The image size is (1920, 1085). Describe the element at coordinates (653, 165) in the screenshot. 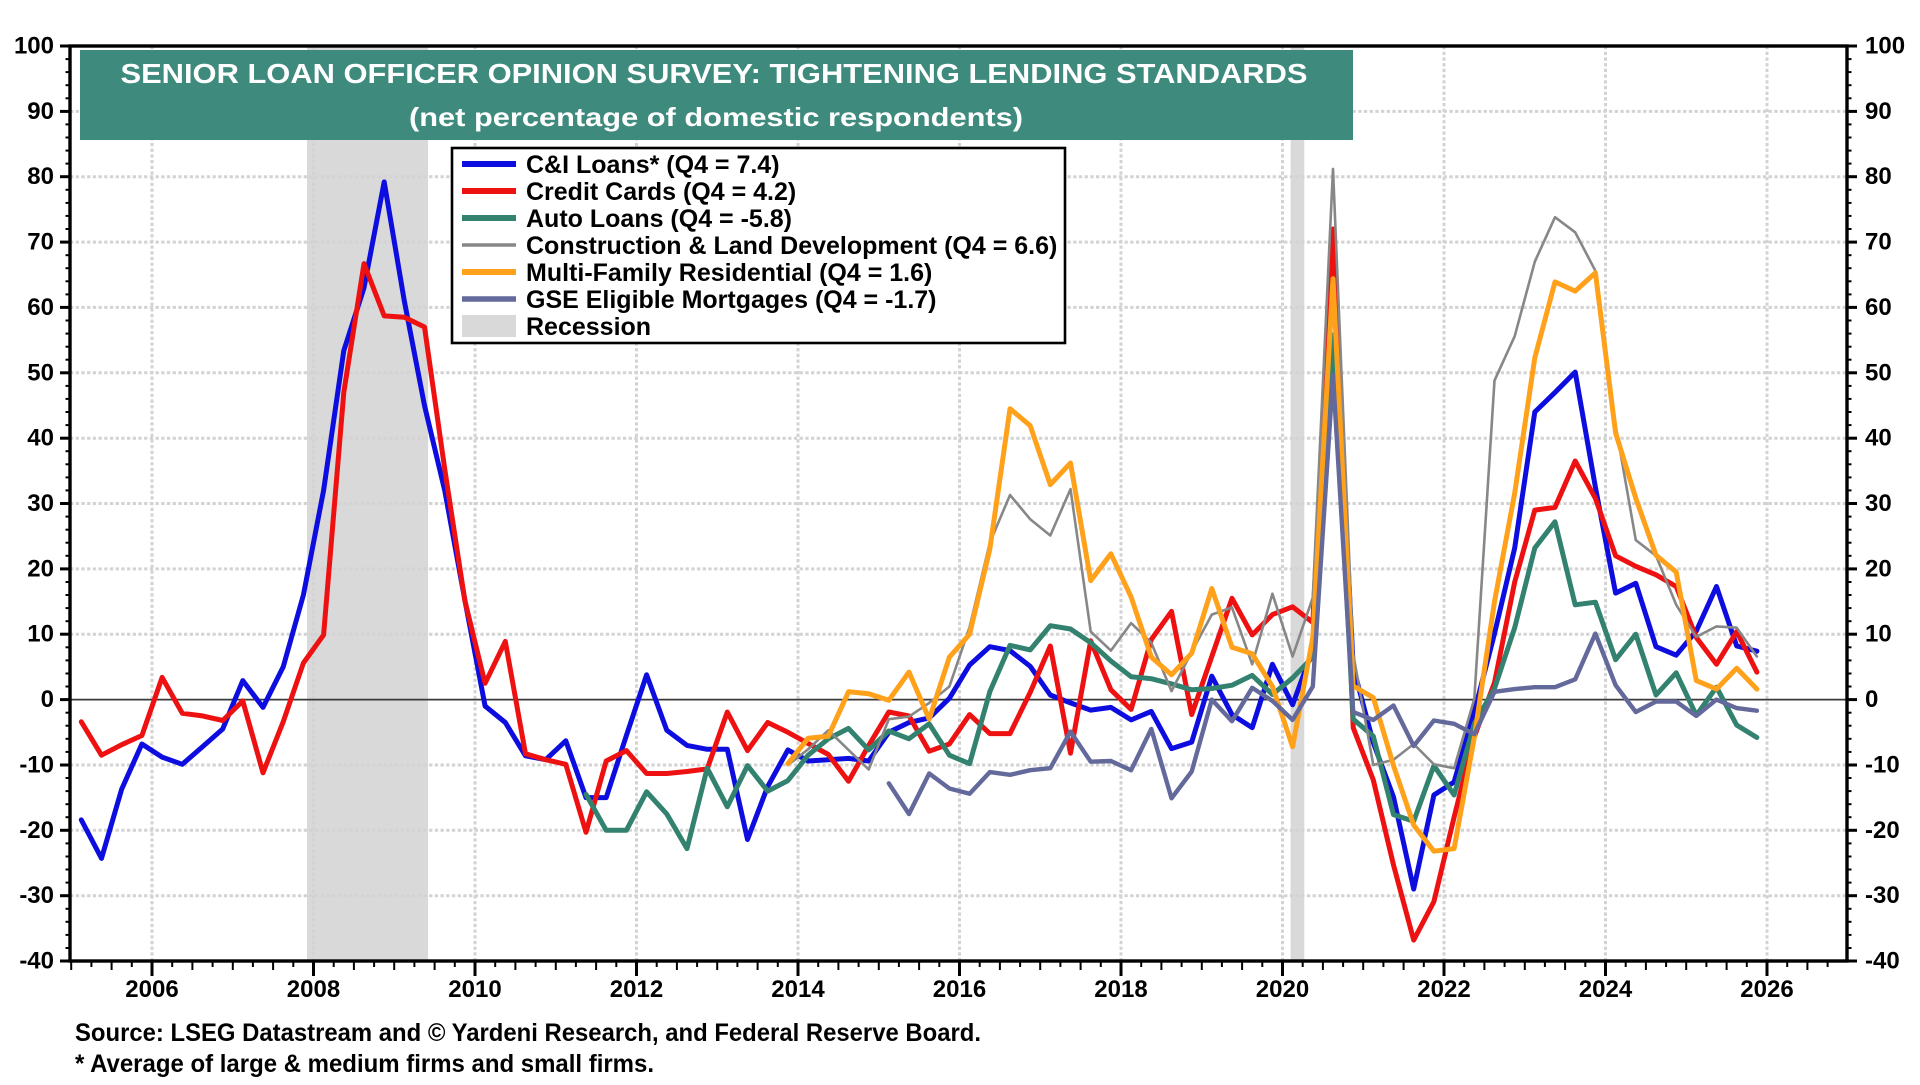

I see `svg-text: C&I Loans* (Q4 = 7.4)` at that location.